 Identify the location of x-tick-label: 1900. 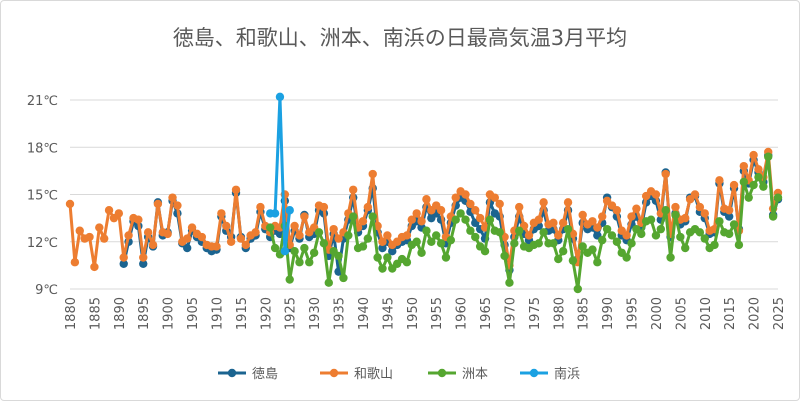
(169, 313).